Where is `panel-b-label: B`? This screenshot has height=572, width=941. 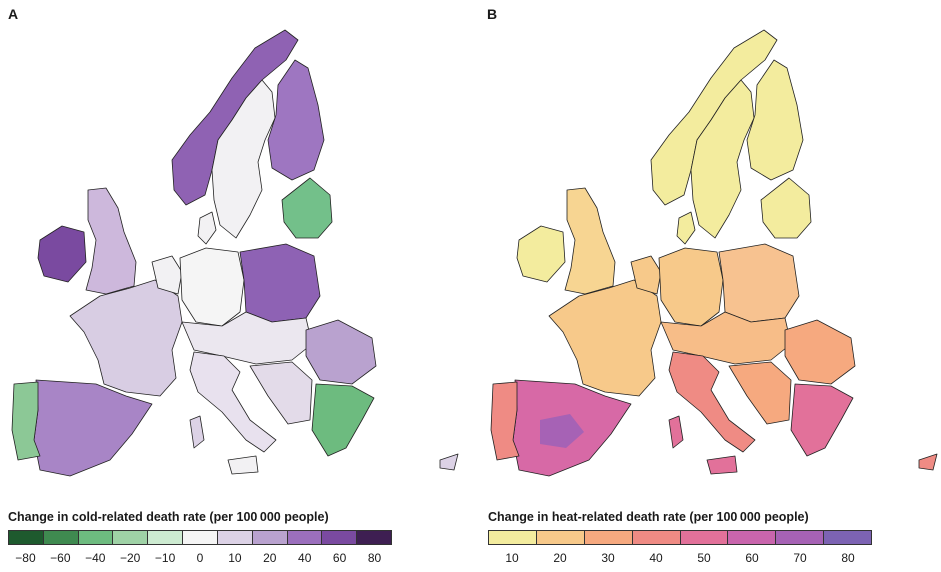
panel-b-label: B is located at coordinates (492, 14).